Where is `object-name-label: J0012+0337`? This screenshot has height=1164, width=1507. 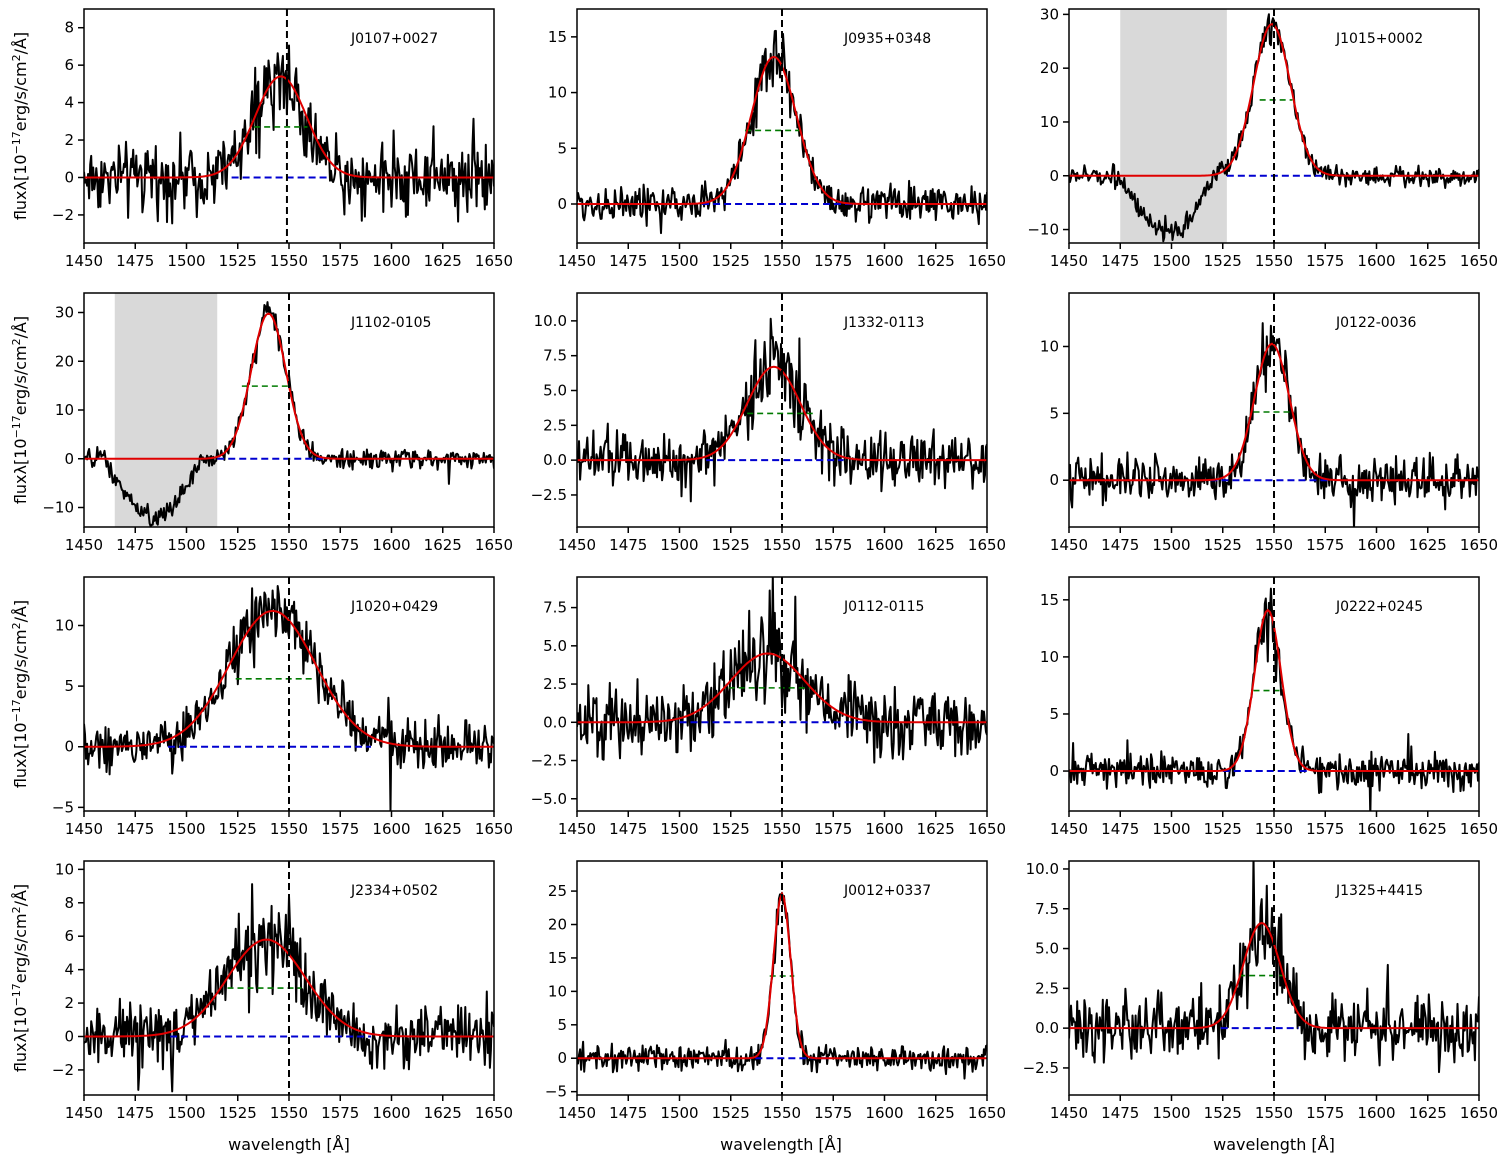 object-name-label: J0012+0337 is located at coordinates (887, 891).